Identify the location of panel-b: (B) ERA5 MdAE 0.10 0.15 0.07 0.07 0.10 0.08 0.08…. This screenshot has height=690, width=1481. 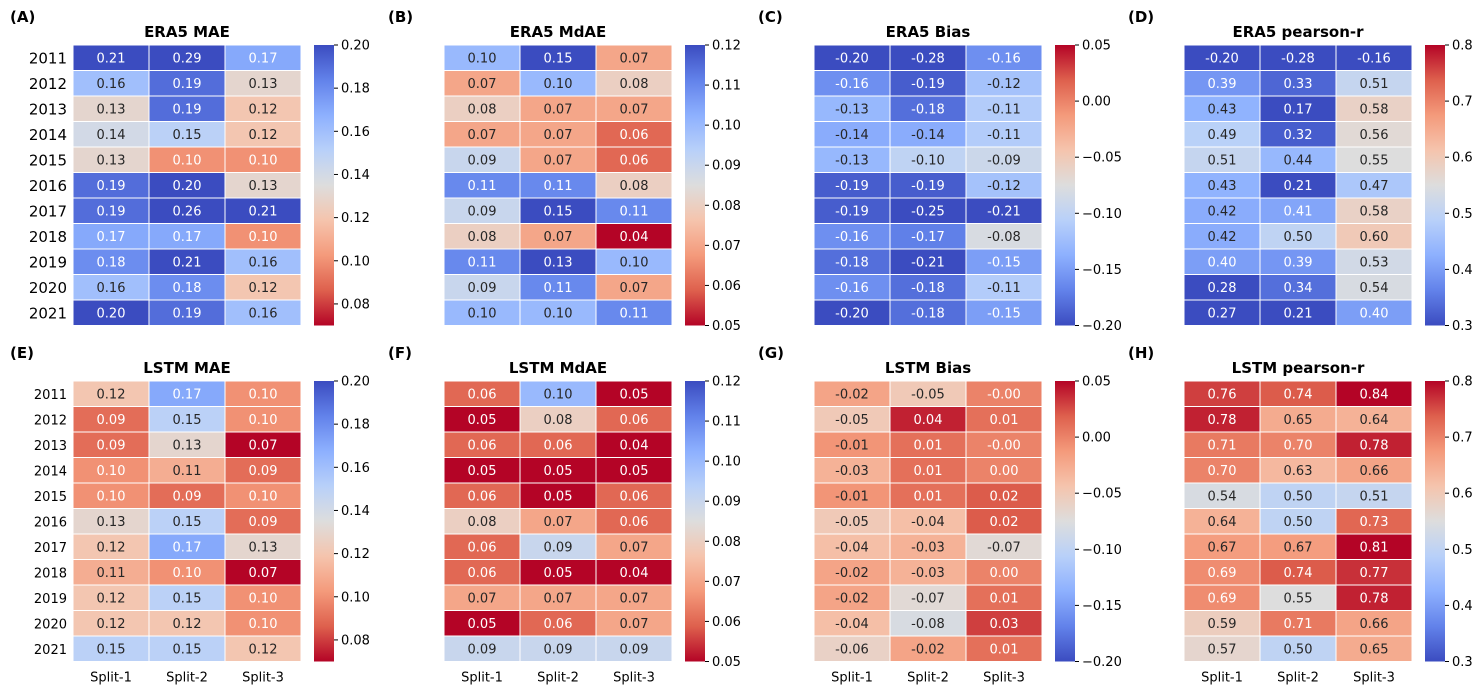
(564, 171).